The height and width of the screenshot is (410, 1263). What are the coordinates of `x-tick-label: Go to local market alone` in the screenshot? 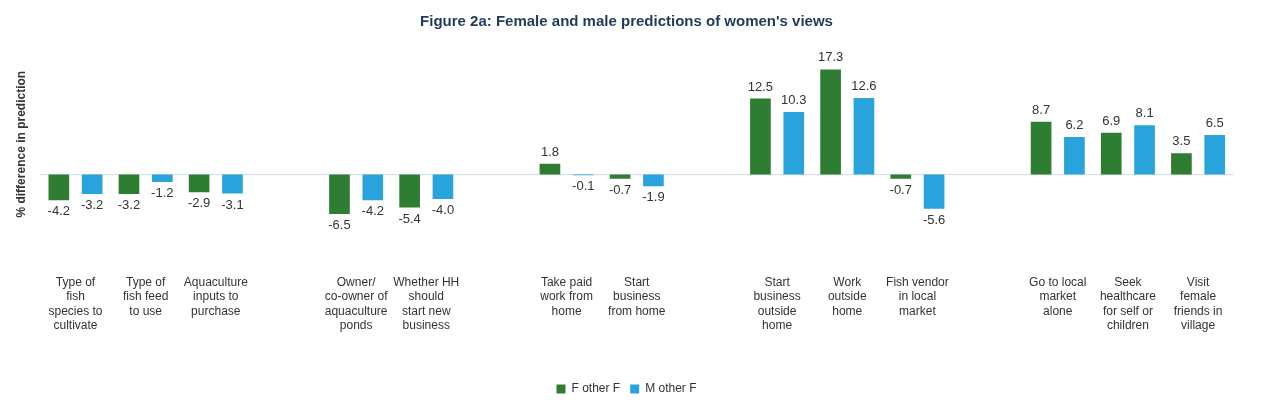 It's located at (1058, 296).